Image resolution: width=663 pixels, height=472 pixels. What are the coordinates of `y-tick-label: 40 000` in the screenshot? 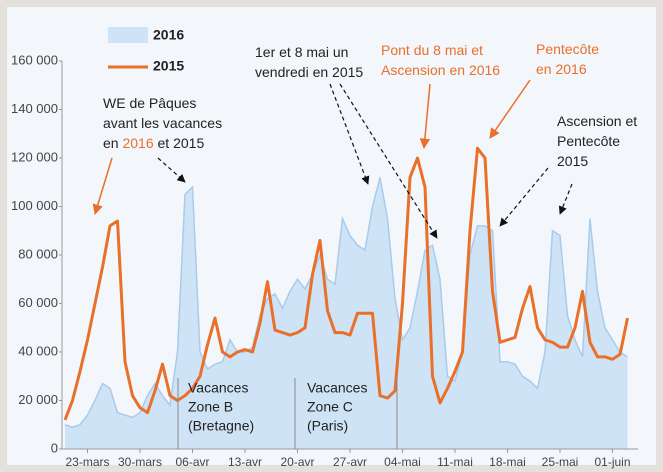 It's located at (38, 350).